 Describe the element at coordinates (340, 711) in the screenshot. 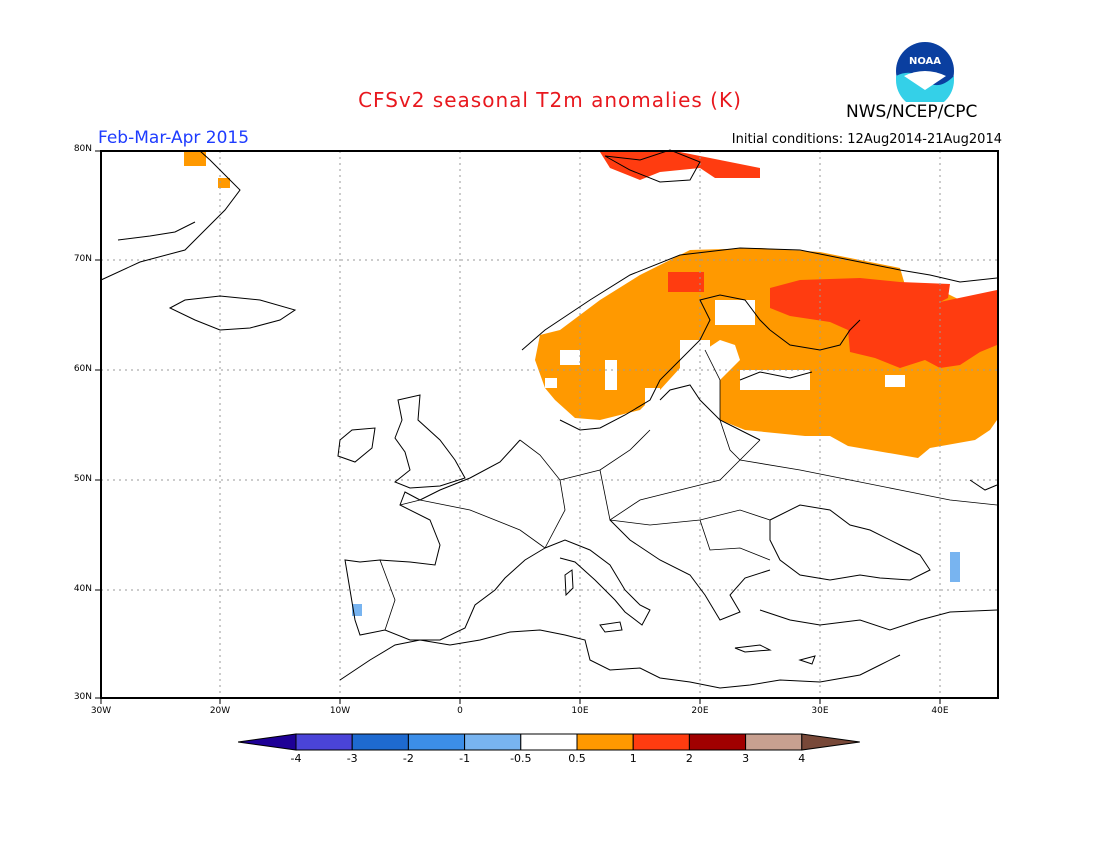

I see `lon-label: 10W` at that location.